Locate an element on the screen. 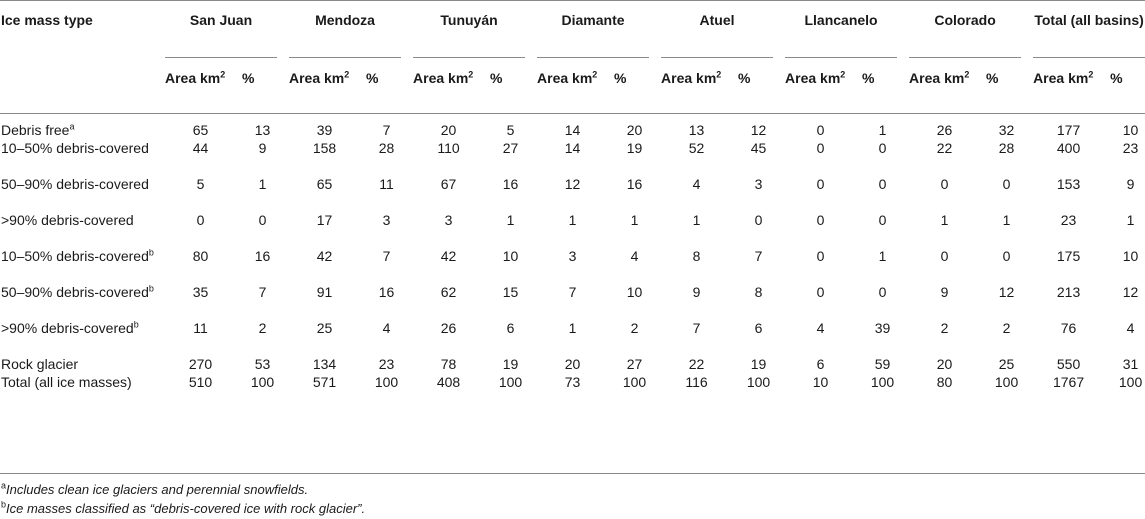  cell-area: 4 is located at coordinates (820, 328).